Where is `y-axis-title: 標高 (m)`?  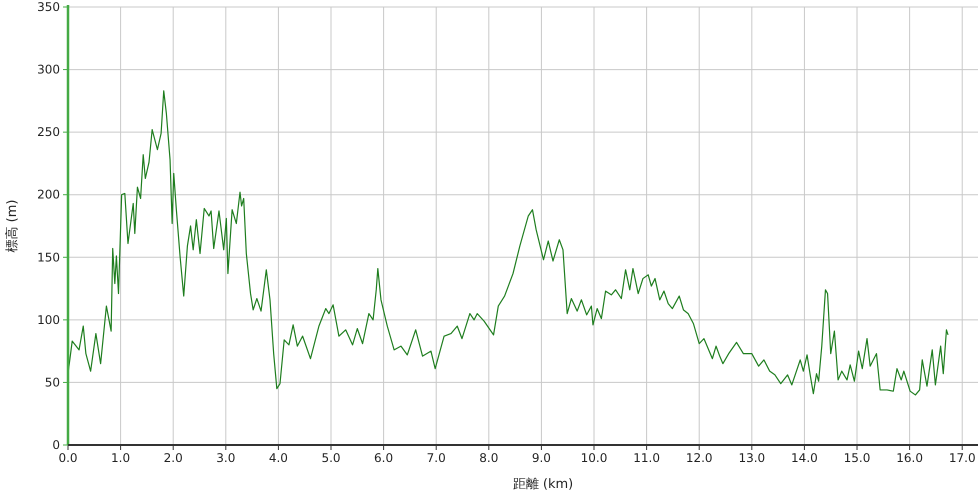 y-axis-title: 標高 (m) is located at coordinates (12, 226).